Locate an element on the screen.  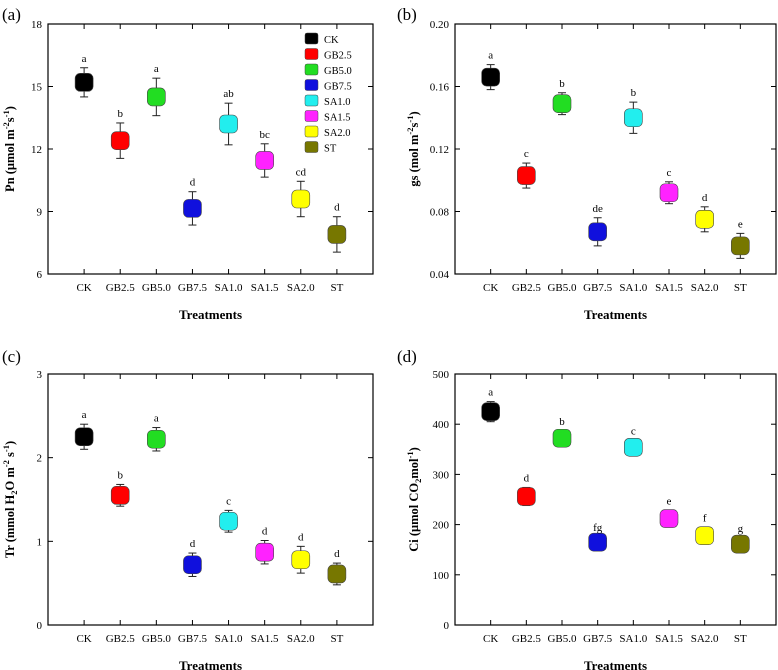
y-axis-title-part: -2 is located at coordinates (410, 130).